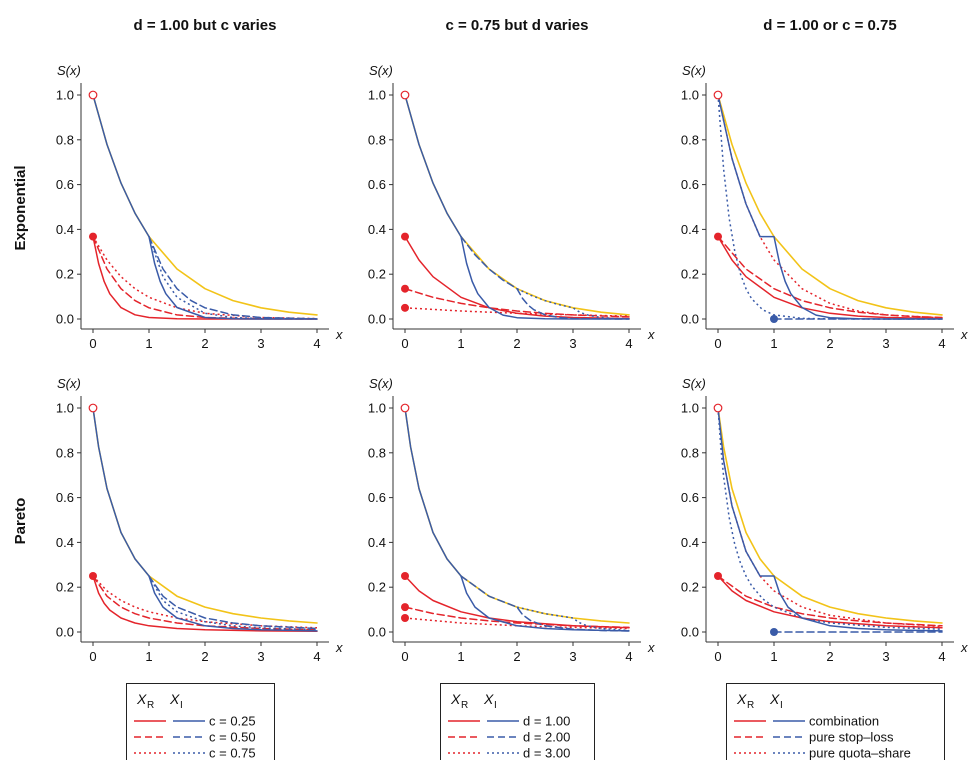 The height and width of the screenshot is (760, 971). What do you see at coordinates (20, 521) in the screenshot?
I see `row-label-pareto: Pareto` at bounding box center [20, 521].